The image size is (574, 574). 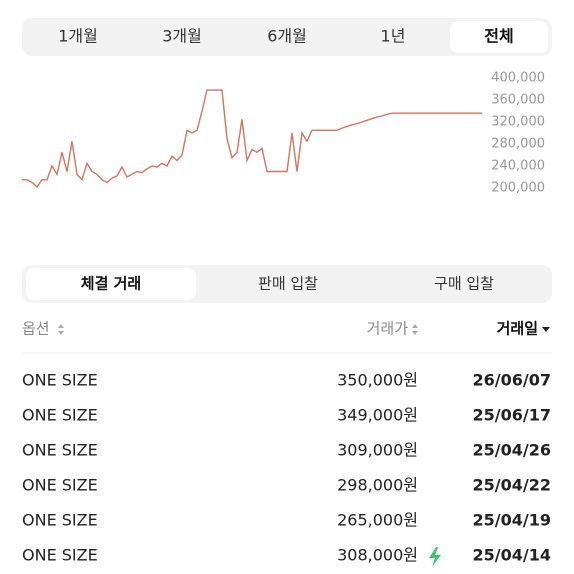 I want to click on quick-delivery-icon, so click(x=435, y=557).